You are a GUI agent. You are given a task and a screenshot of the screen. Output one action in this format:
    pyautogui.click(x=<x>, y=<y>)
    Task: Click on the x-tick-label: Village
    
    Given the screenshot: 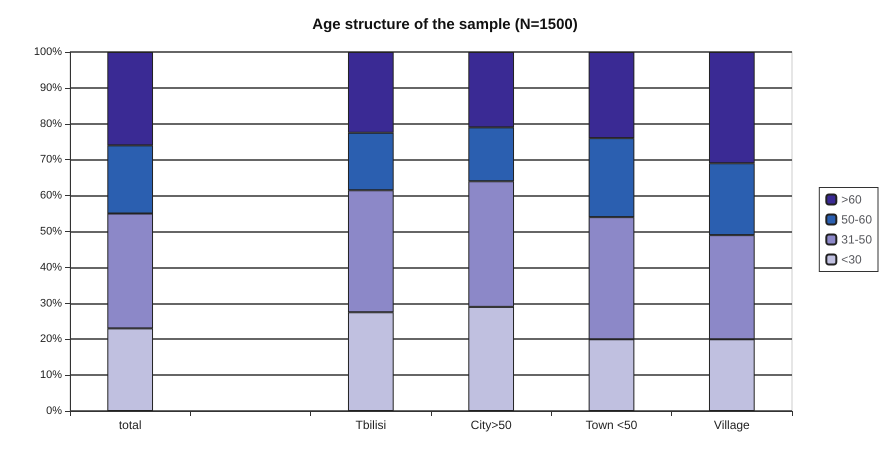 What is the action you would take?
    pyautogui.click(x=732, y=425)
    